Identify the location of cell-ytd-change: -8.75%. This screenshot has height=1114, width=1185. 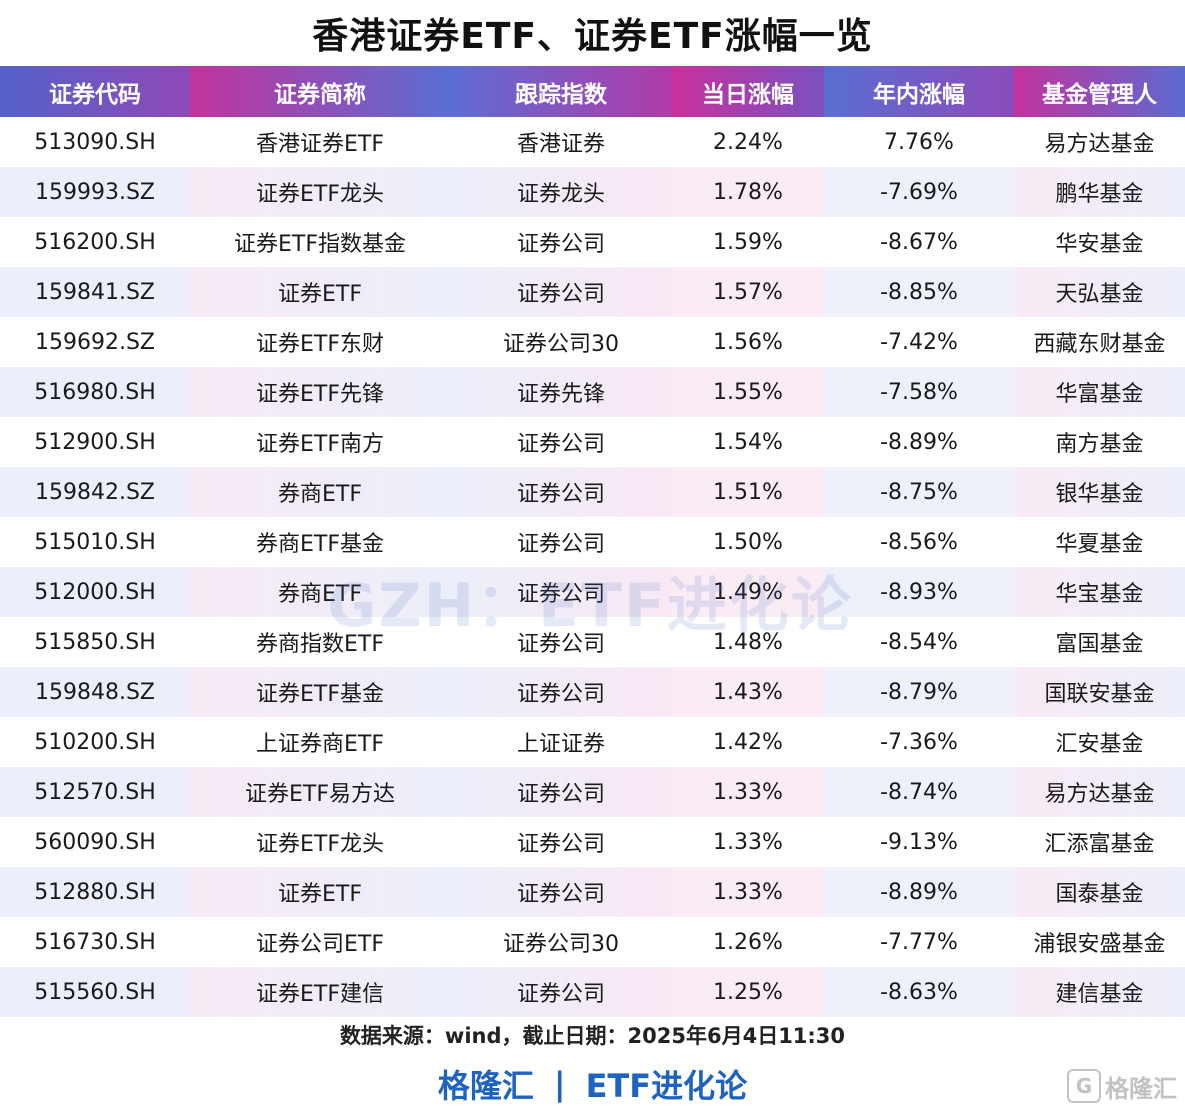
(919, 492).